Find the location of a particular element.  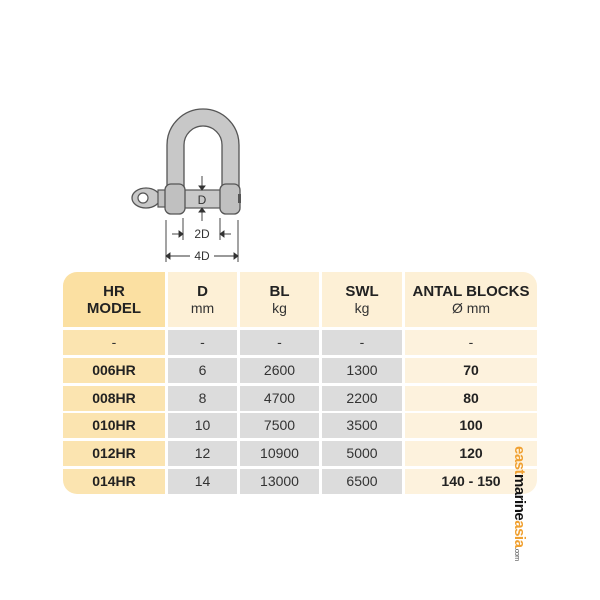

inner-width-label: 2D is located at coordinates (202, 234).